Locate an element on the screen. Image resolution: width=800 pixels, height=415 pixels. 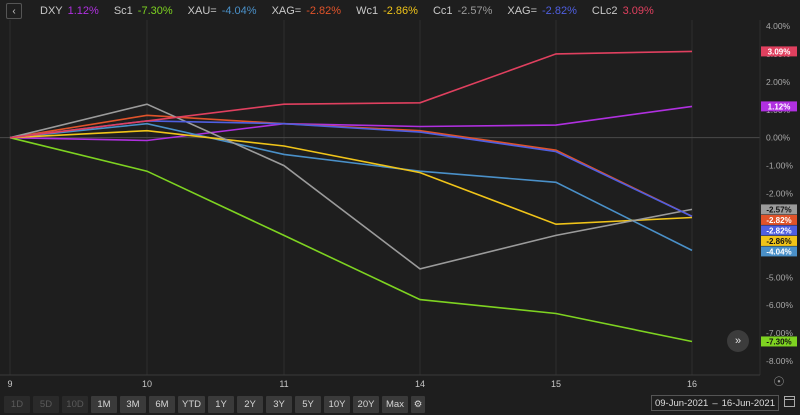
range-button-20y: 20Y is located at coordinates (366, 404).